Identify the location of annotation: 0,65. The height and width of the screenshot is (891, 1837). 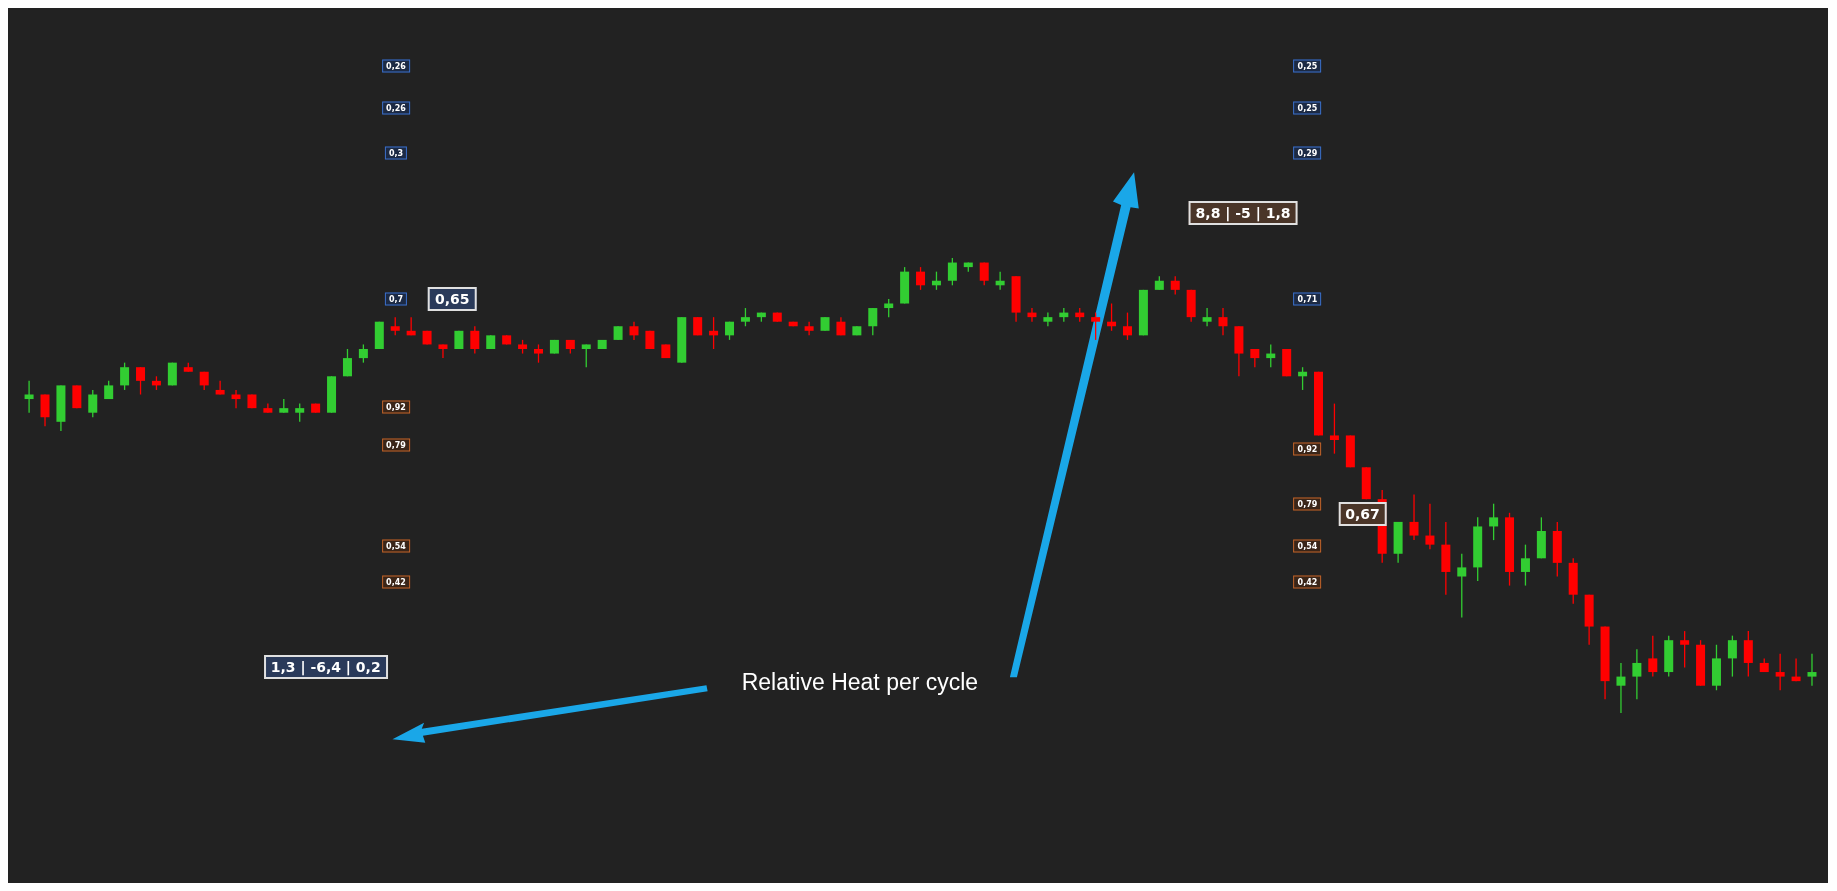
(452, 298).